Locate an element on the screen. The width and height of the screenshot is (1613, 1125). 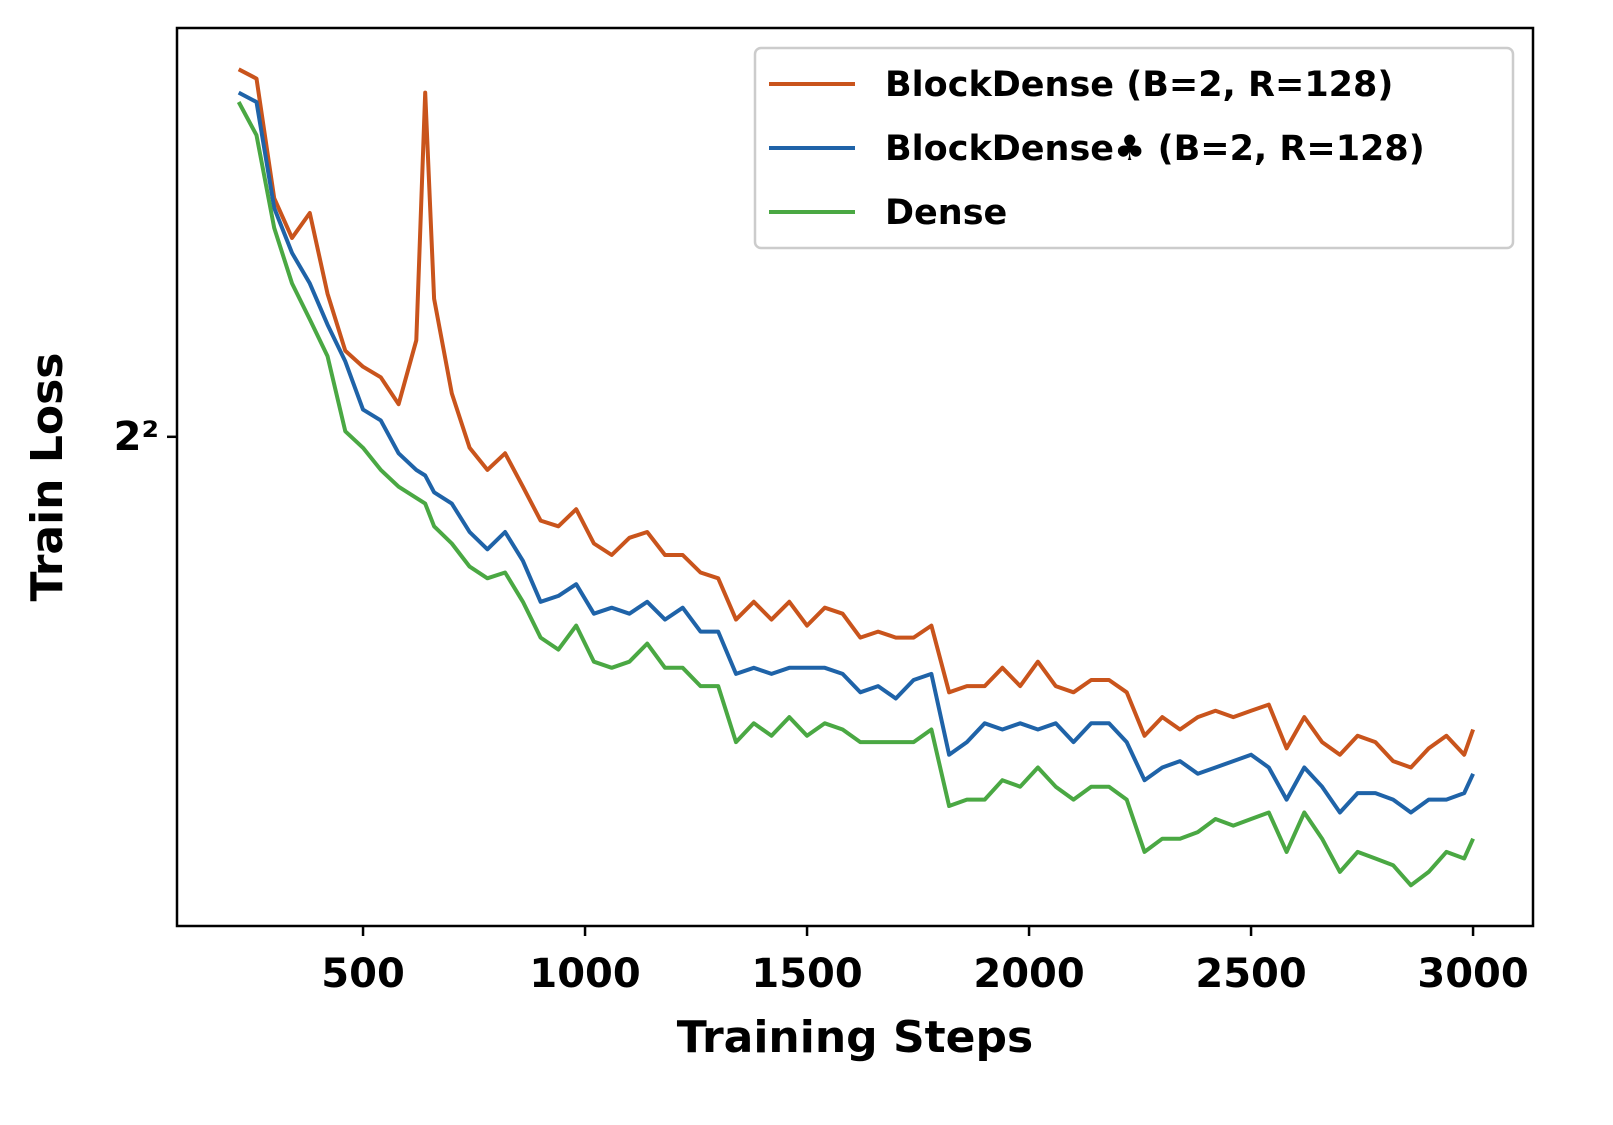
legend-label: BlockDense♣ (B=2, R=128) is located at coordinates (1155, 149).